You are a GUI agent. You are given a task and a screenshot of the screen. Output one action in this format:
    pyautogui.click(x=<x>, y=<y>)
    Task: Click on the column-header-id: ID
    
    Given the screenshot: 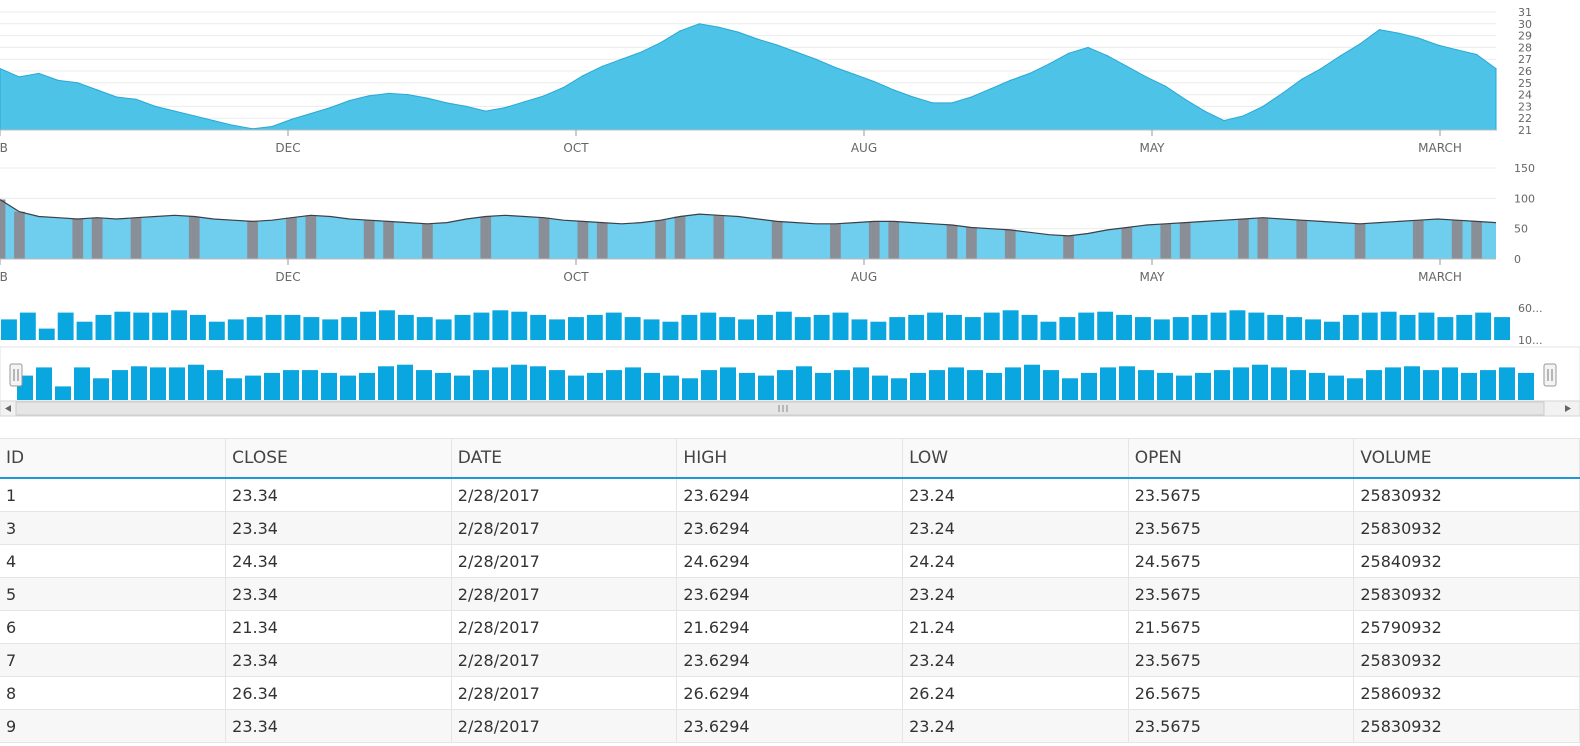 What is the action you would take?
    pyautogui.click(x=113, y=459)
    